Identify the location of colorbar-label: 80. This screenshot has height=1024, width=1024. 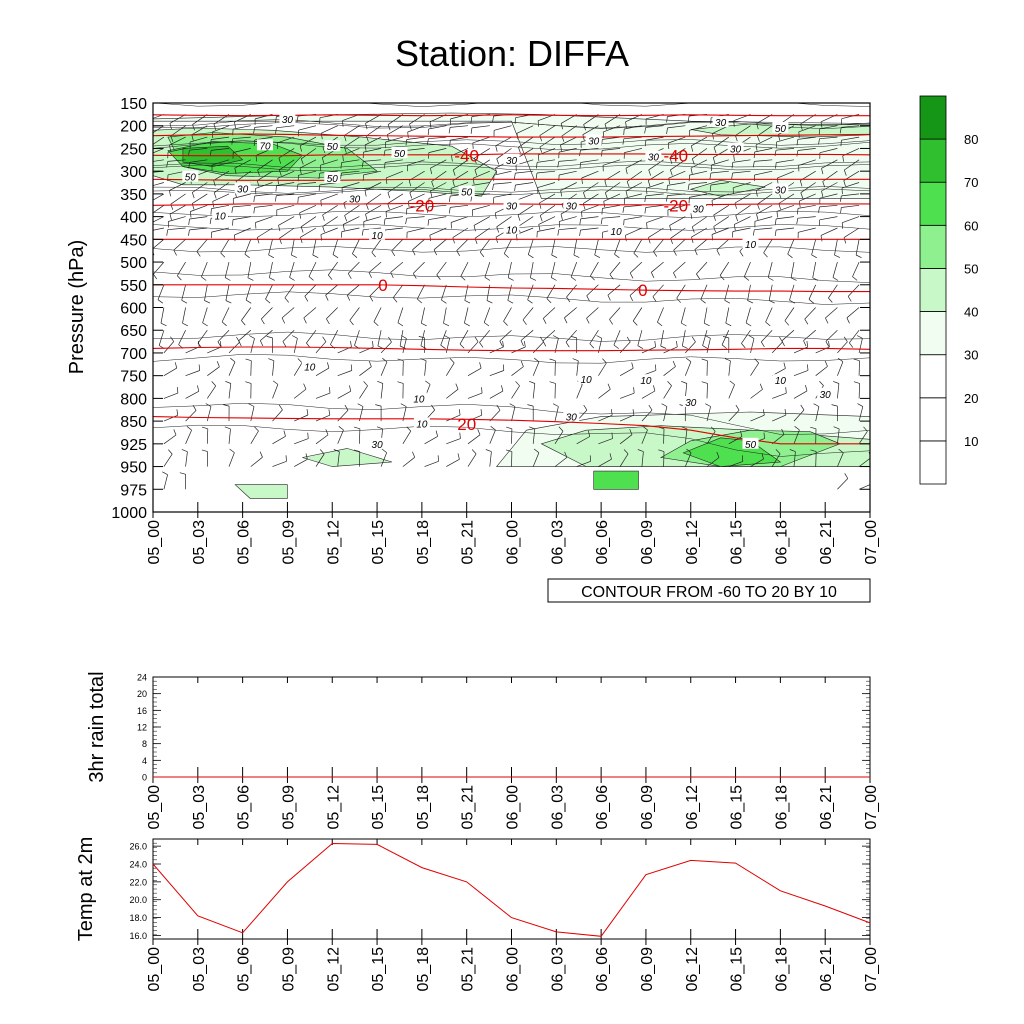
(971, 139).